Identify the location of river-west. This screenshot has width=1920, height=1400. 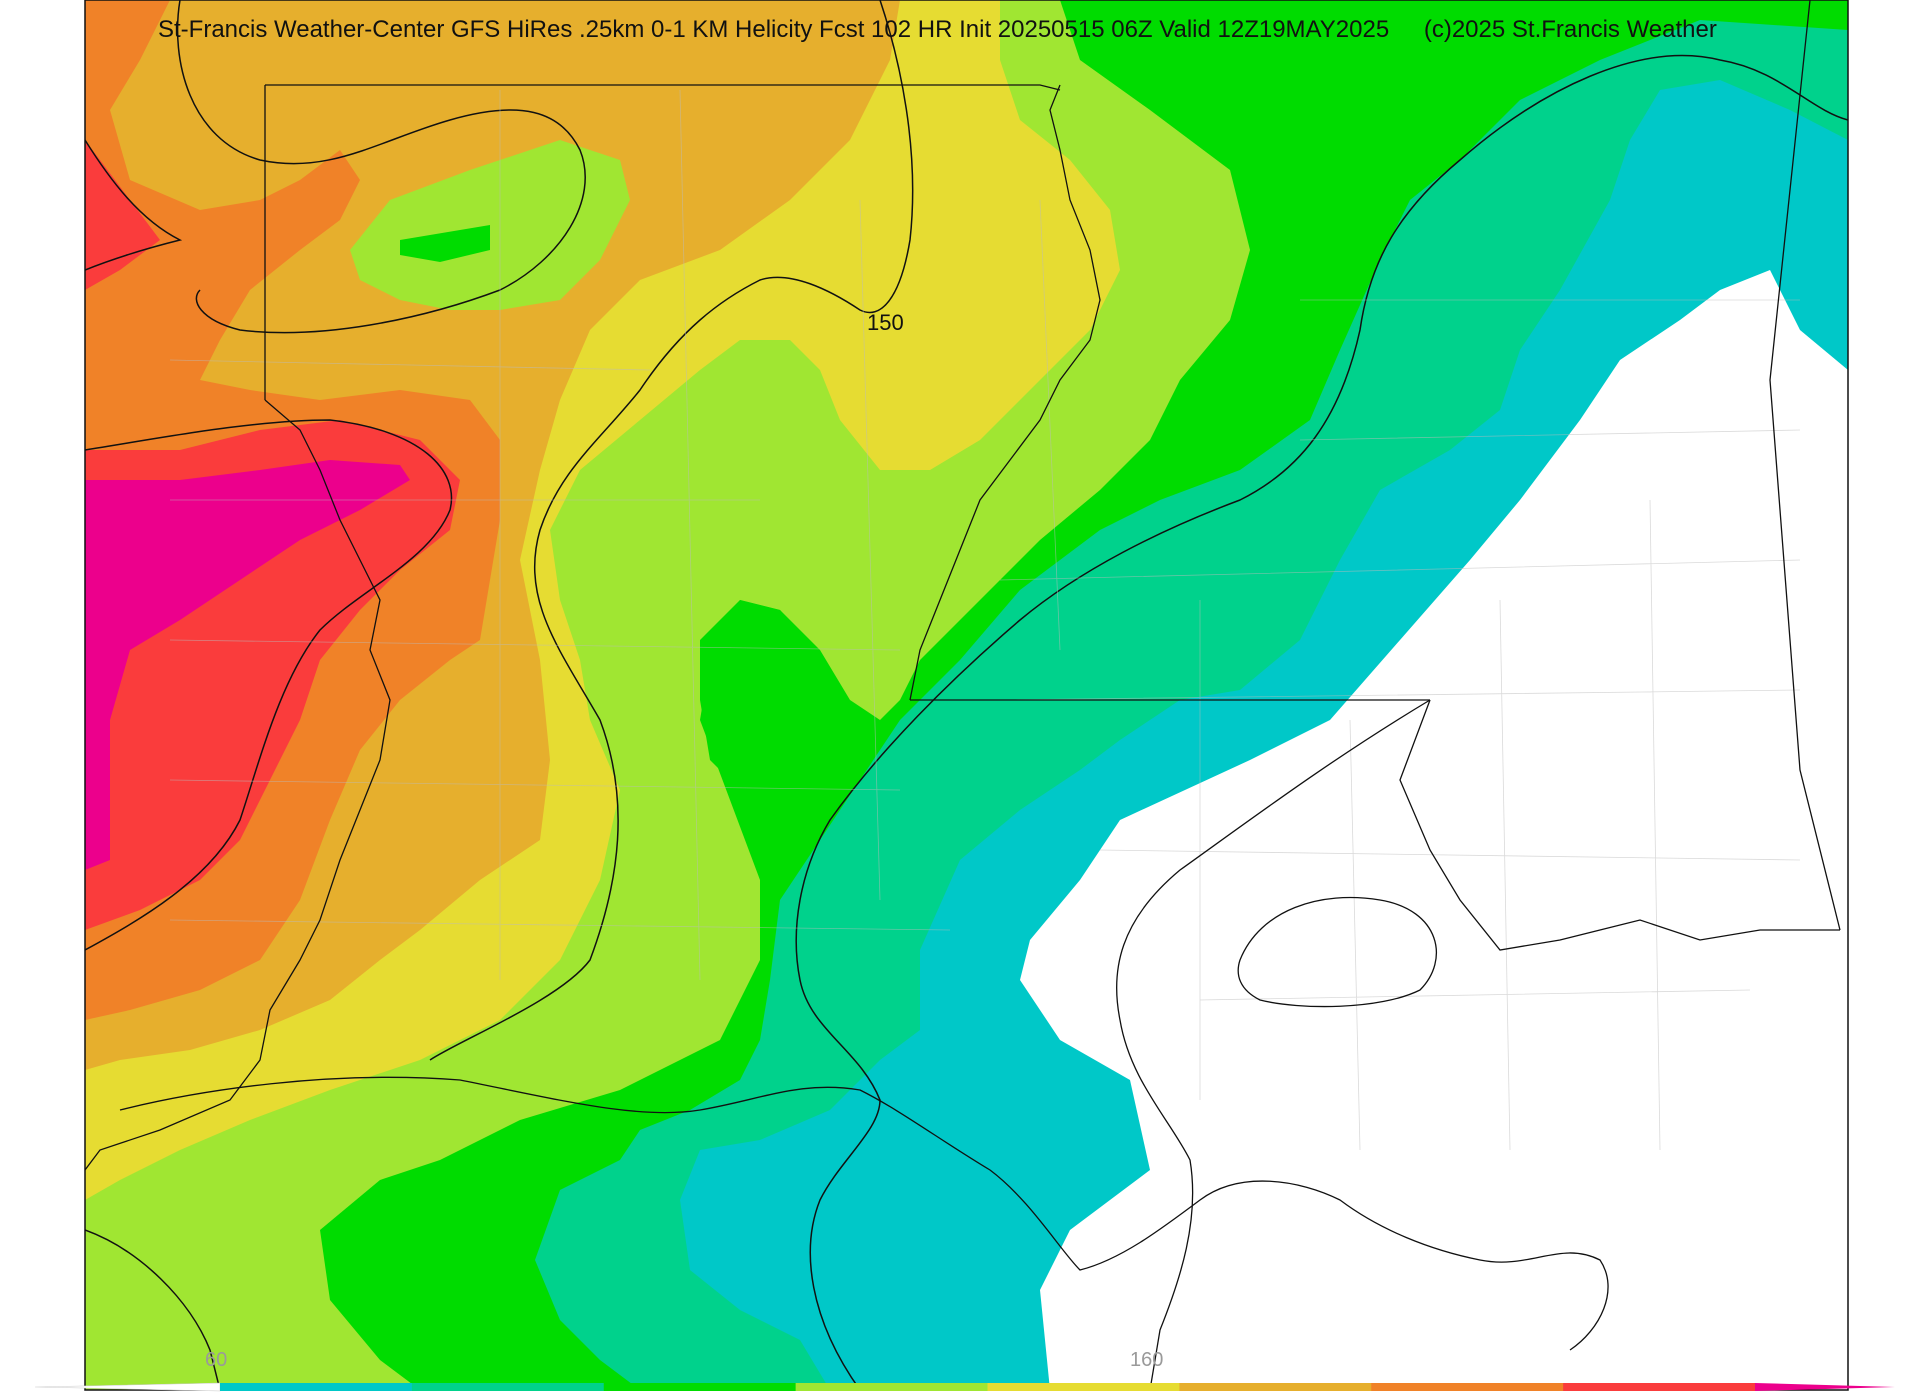
(238, 785).